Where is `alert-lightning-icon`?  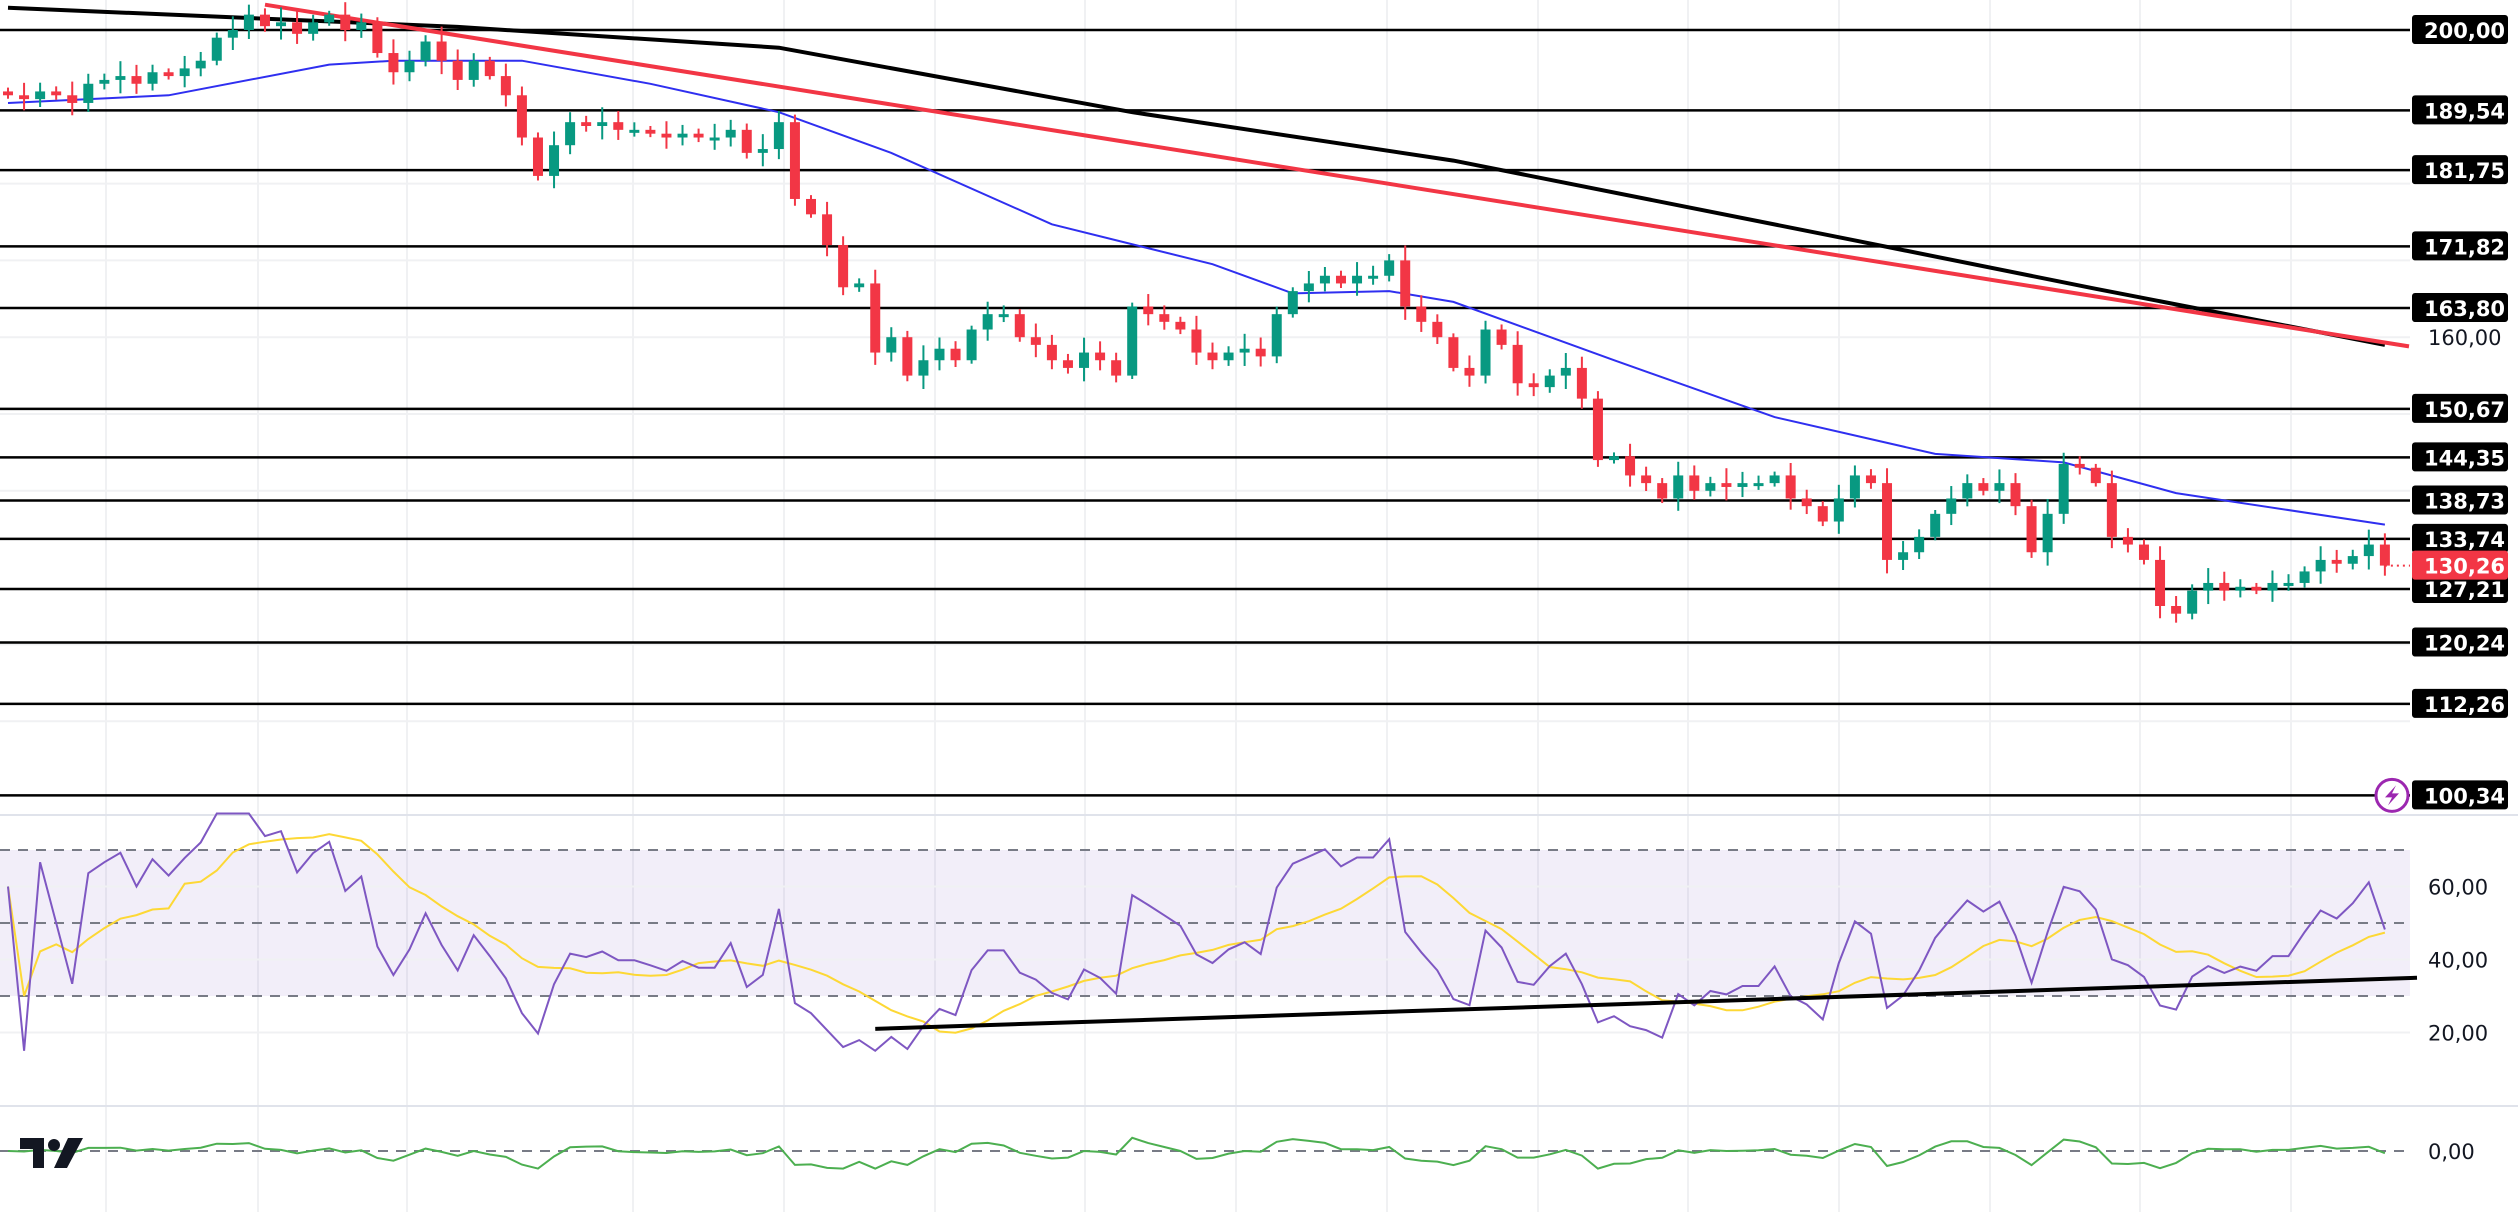
alert-lightning-icon is located at coordinates (2392, 795).